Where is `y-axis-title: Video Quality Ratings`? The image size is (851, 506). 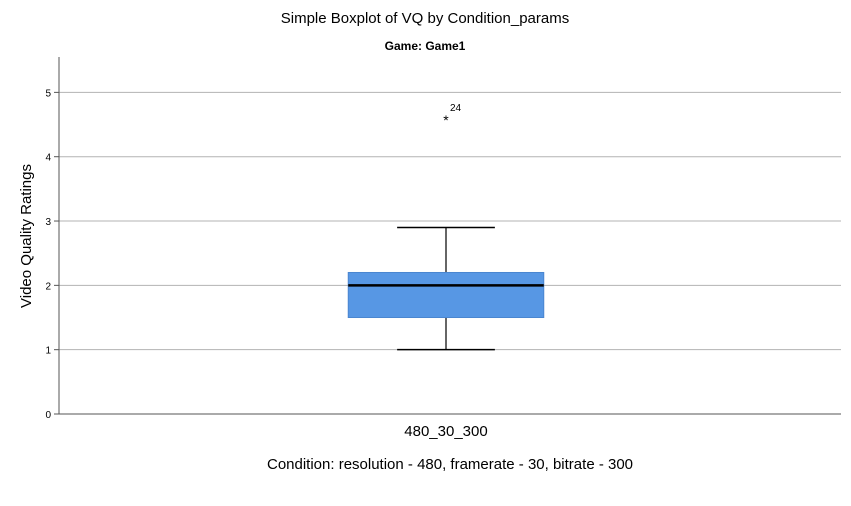
y-axis-title: Video Quality Ratings is located at coordinates (26, 236).